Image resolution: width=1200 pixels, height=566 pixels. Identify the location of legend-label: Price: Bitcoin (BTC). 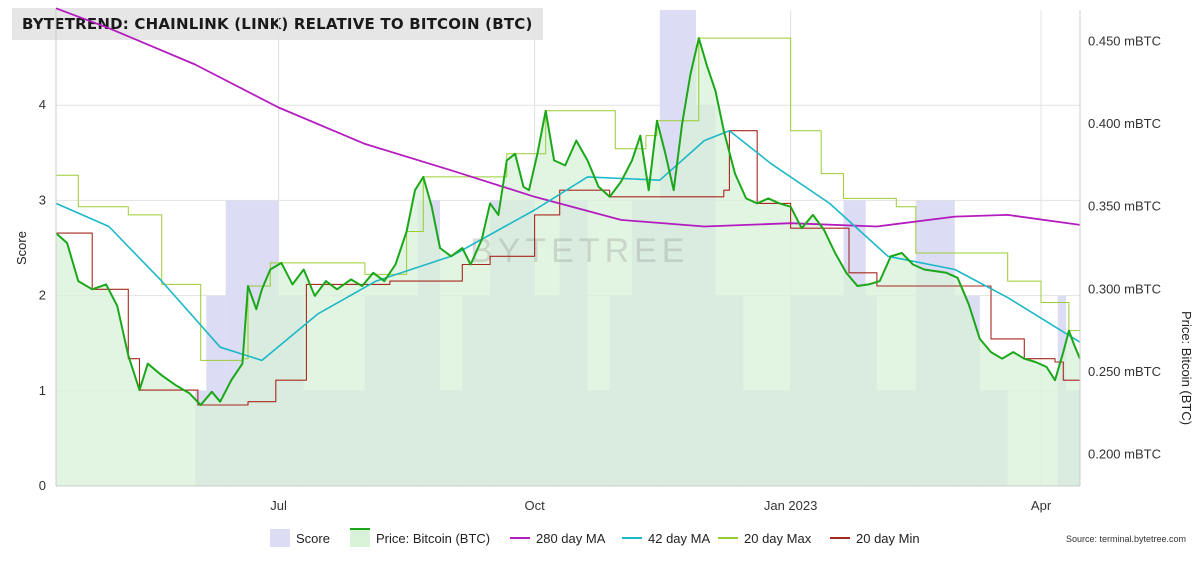
(433, 538).